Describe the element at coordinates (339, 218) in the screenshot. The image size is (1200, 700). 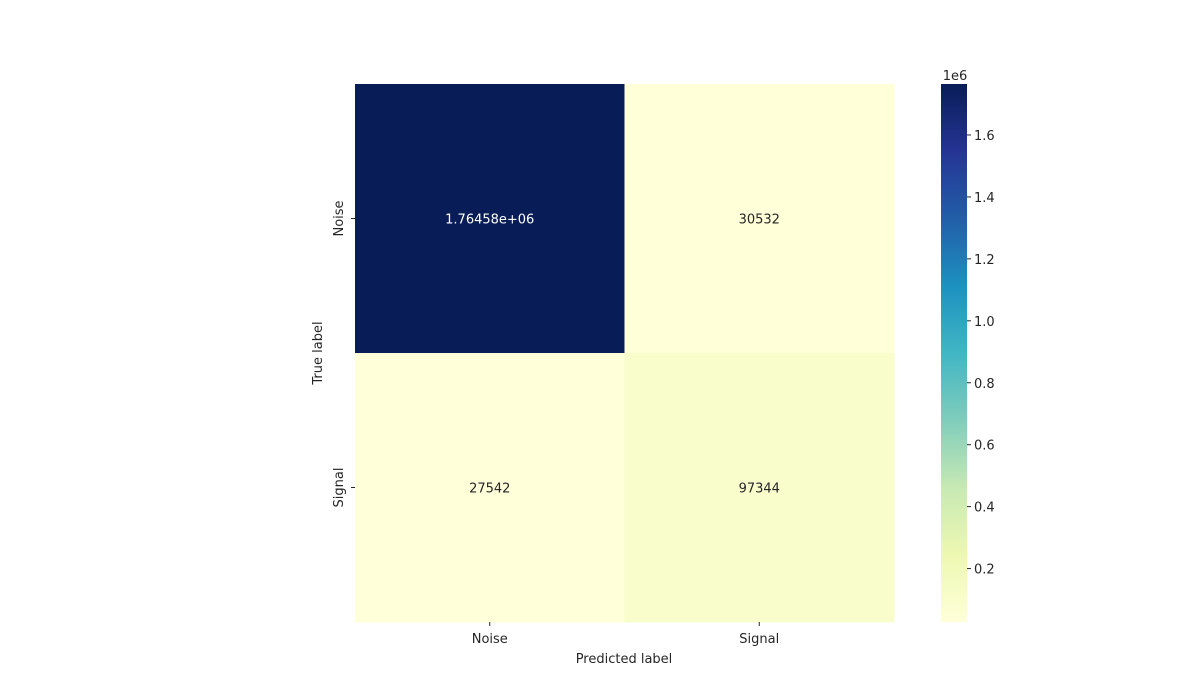
I see `y-tick-label: Noise` at that location.